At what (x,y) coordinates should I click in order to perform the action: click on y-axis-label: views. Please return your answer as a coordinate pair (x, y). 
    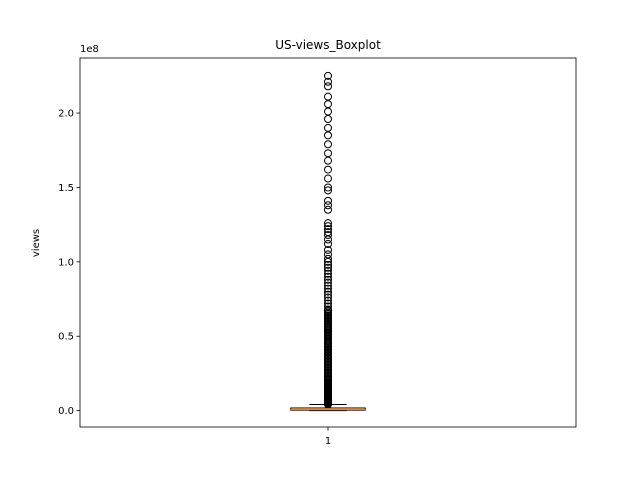
    Looking at the image, I should click on (36, 243).